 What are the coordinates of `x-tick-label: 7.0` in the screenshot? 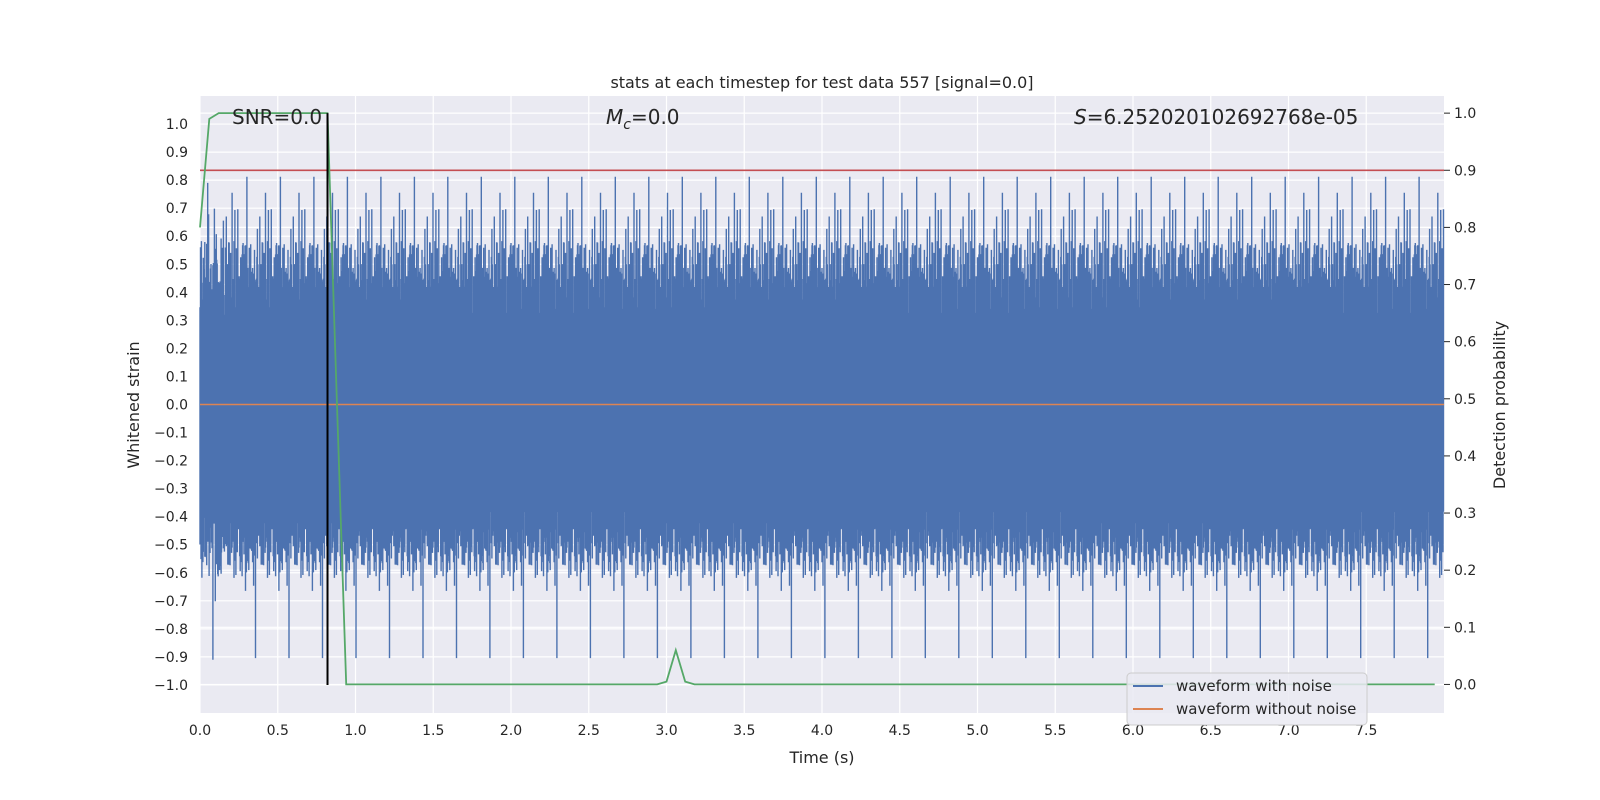 It's located at (1288, 731).